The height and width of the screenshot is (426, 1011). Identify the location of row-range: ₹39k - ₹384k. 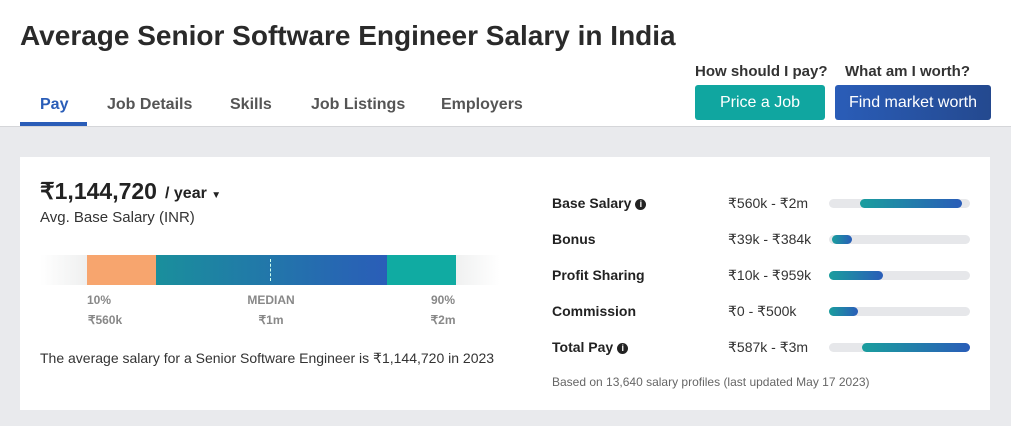
(770, 239).